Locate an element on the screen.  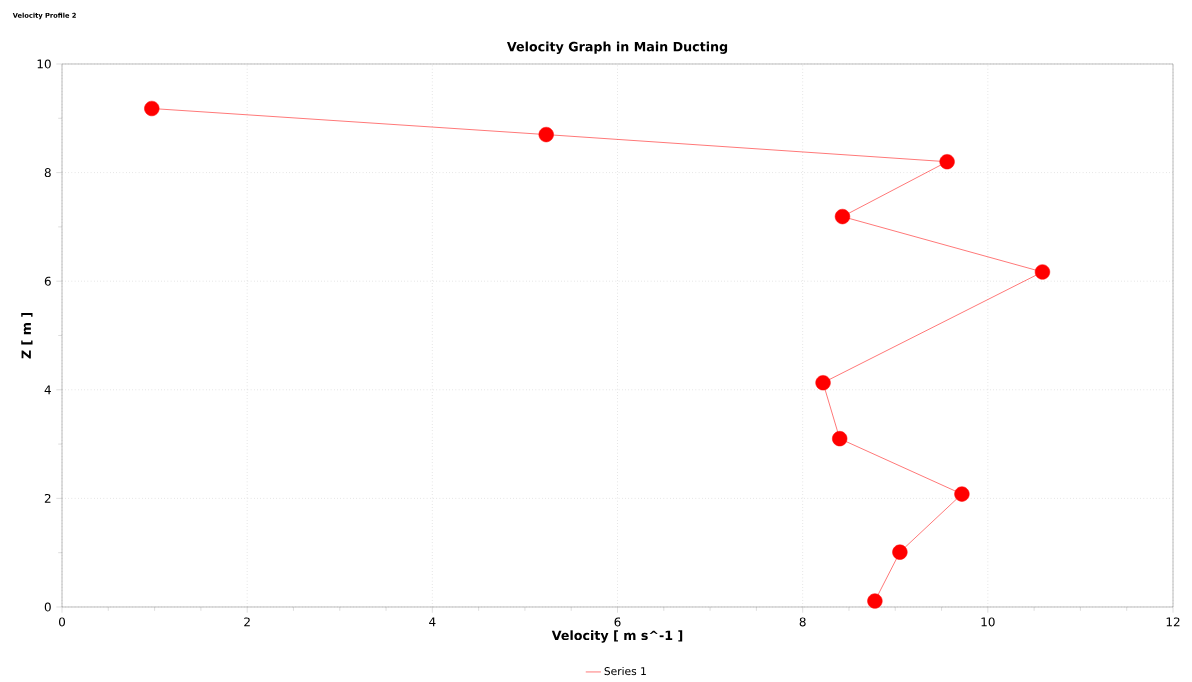
y-axis-title: Z [ m ] is located at coordinates (27, 335).